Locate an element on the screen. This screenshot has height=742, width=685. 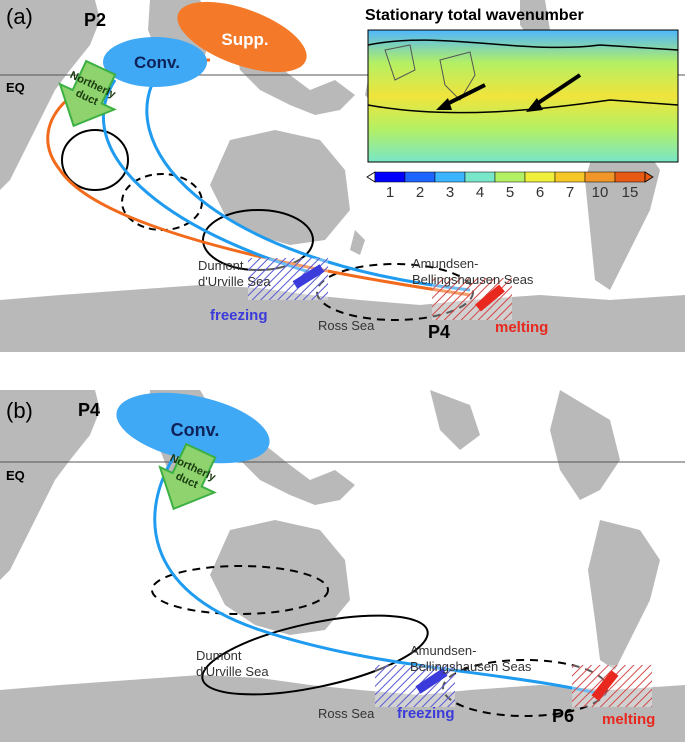
panel-b-label: (b) is located at coordinates (19, 410).